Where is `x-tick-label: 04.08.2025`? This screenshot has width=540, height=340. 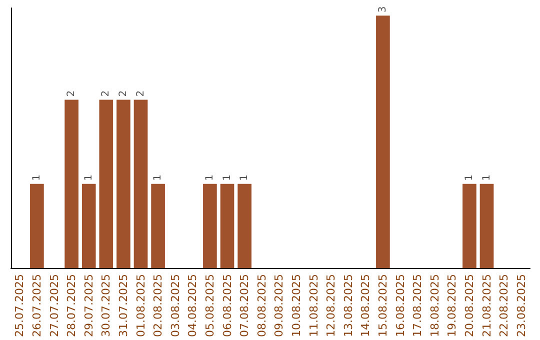
x-tick-label: 04.08.2025 is located at coordinates (193, 306).